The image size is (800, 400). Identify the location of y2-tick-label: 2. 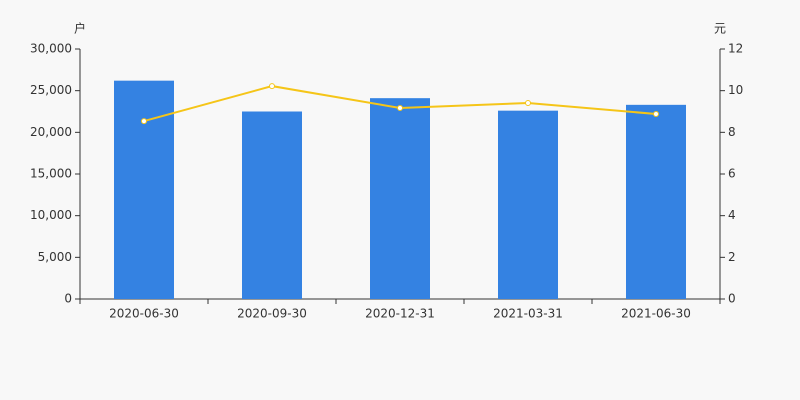
(732, 257).